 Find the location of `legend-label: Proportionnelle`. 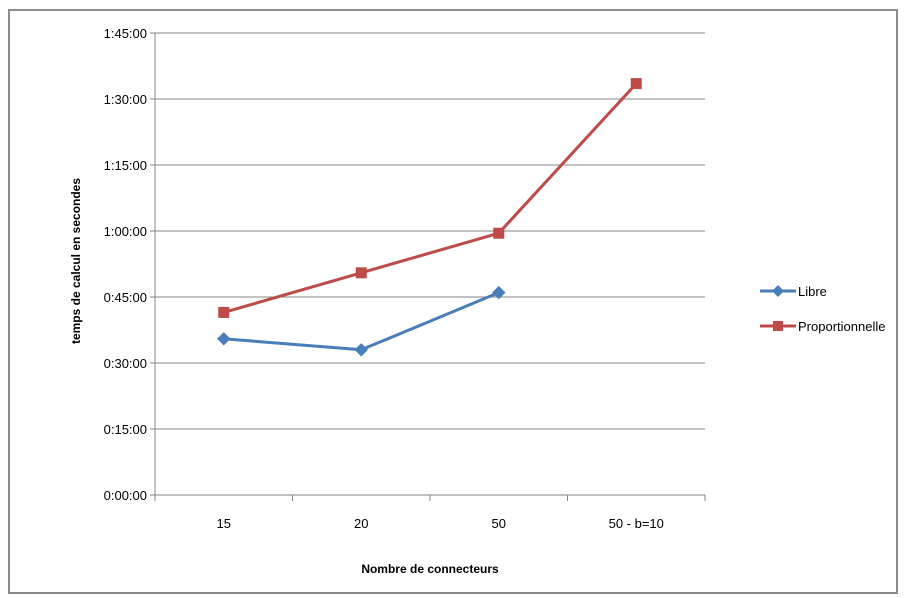

legend-label: Proportionnelle is located at coordinates (841, 326).